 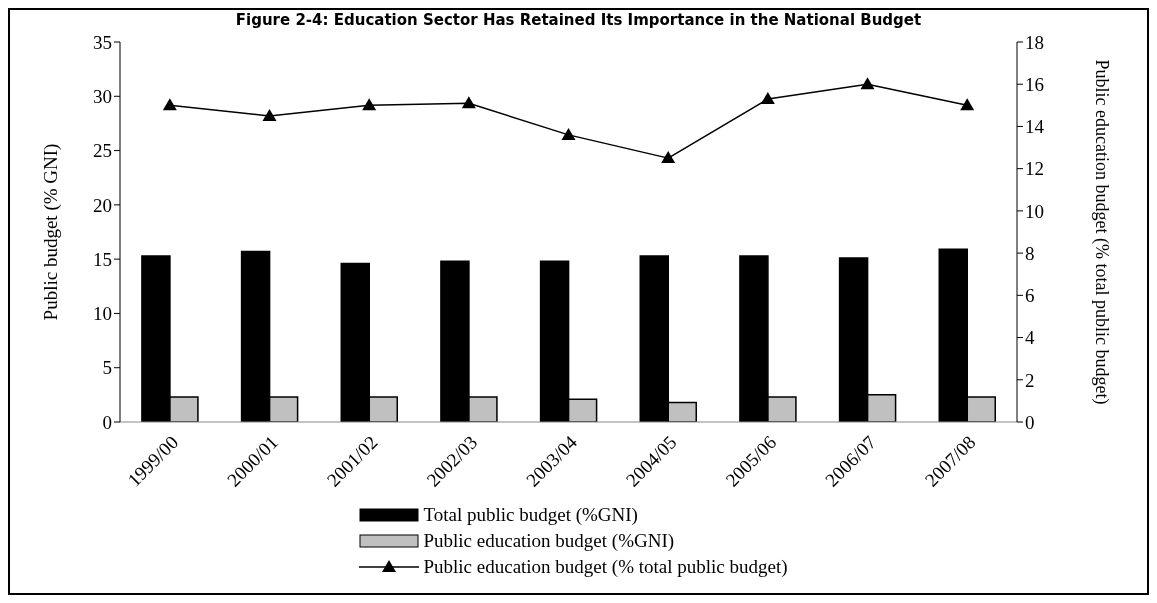 I want to click on y2-tick-label: 18, so click(x=1034, y=42).